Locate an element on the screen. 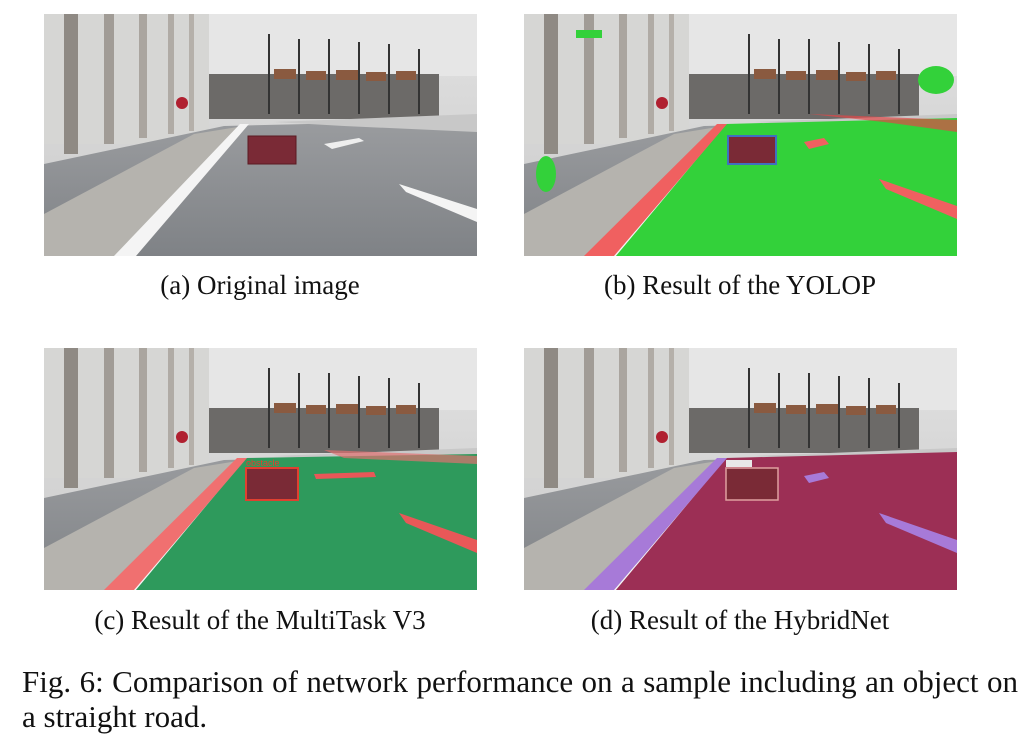  detection-label: obstacle is located at coordinates (263, 463).